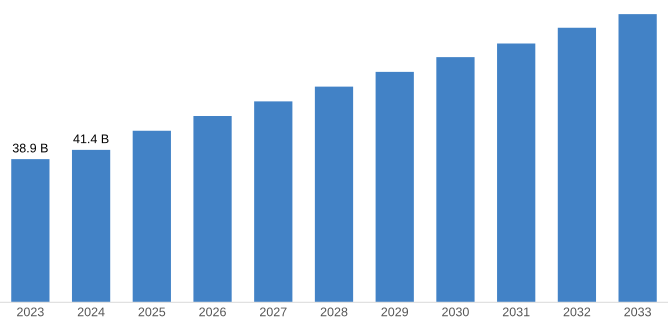  Describe the element at coordinates (516, 311) in the screenshot. I see `x-tick-label: 2031` at that location.